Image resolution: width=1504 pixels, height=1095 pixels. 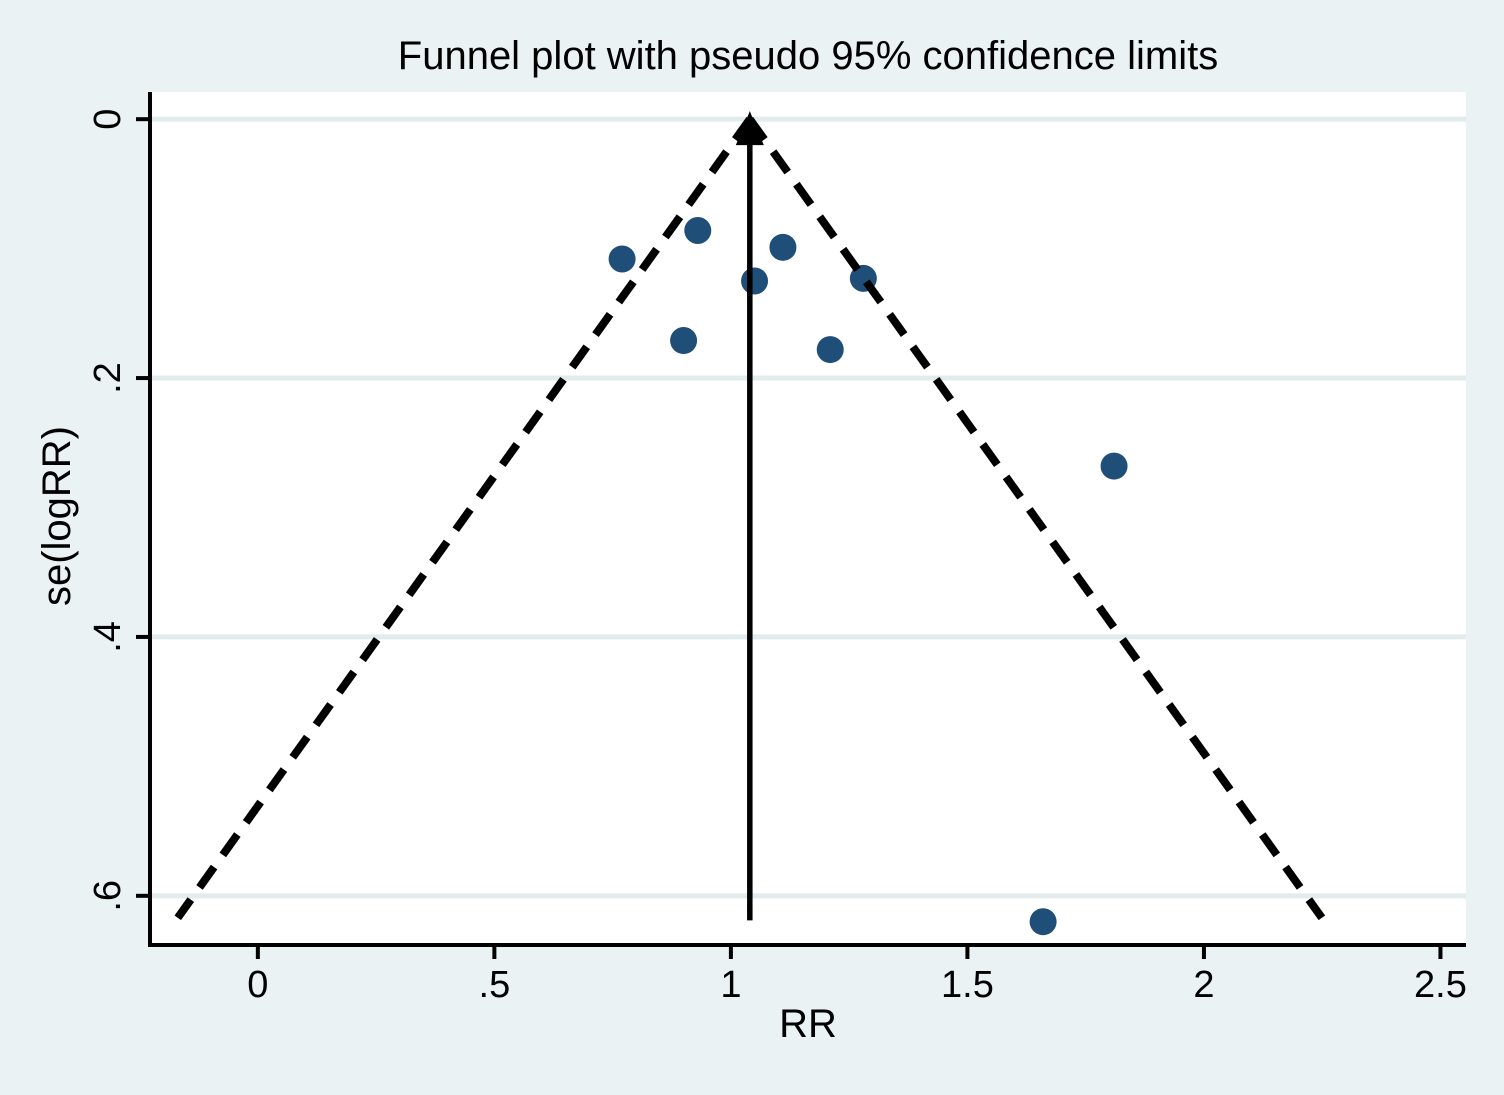 I want to click on x-tick-label: 1.5, so click(x=967, y=985).